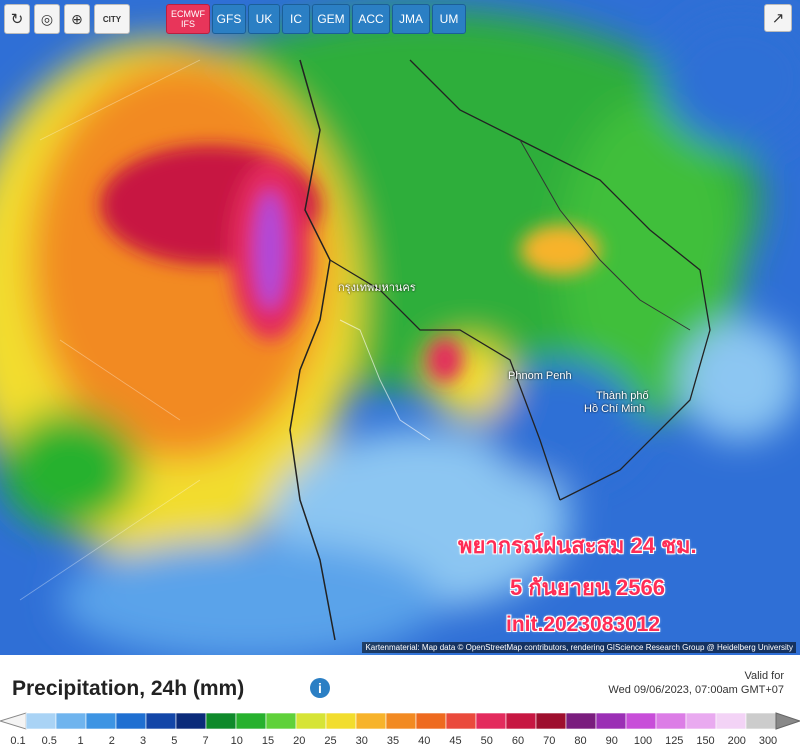 This screenshot has width=800, height=752. What do you see at coordinates (577, 545) in the screenshot?
I see `overlay-title: พยากรณ์ฝนสะสม 24 ชม.` at bounding box center [577, 545].